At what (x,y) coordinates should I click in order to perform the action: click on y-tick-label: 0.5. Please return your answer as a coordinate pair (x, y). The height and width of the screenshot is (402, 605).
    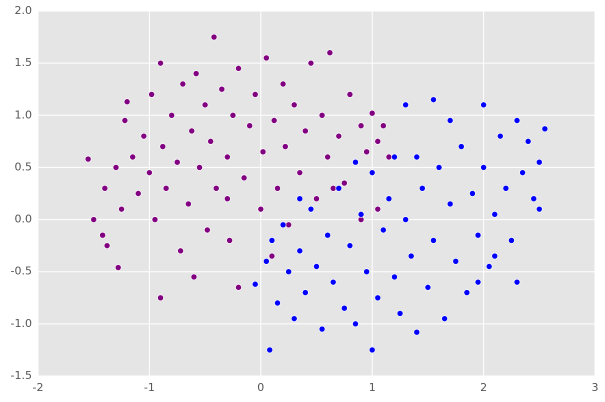
    Looking at the image, I should click on (24, 166).